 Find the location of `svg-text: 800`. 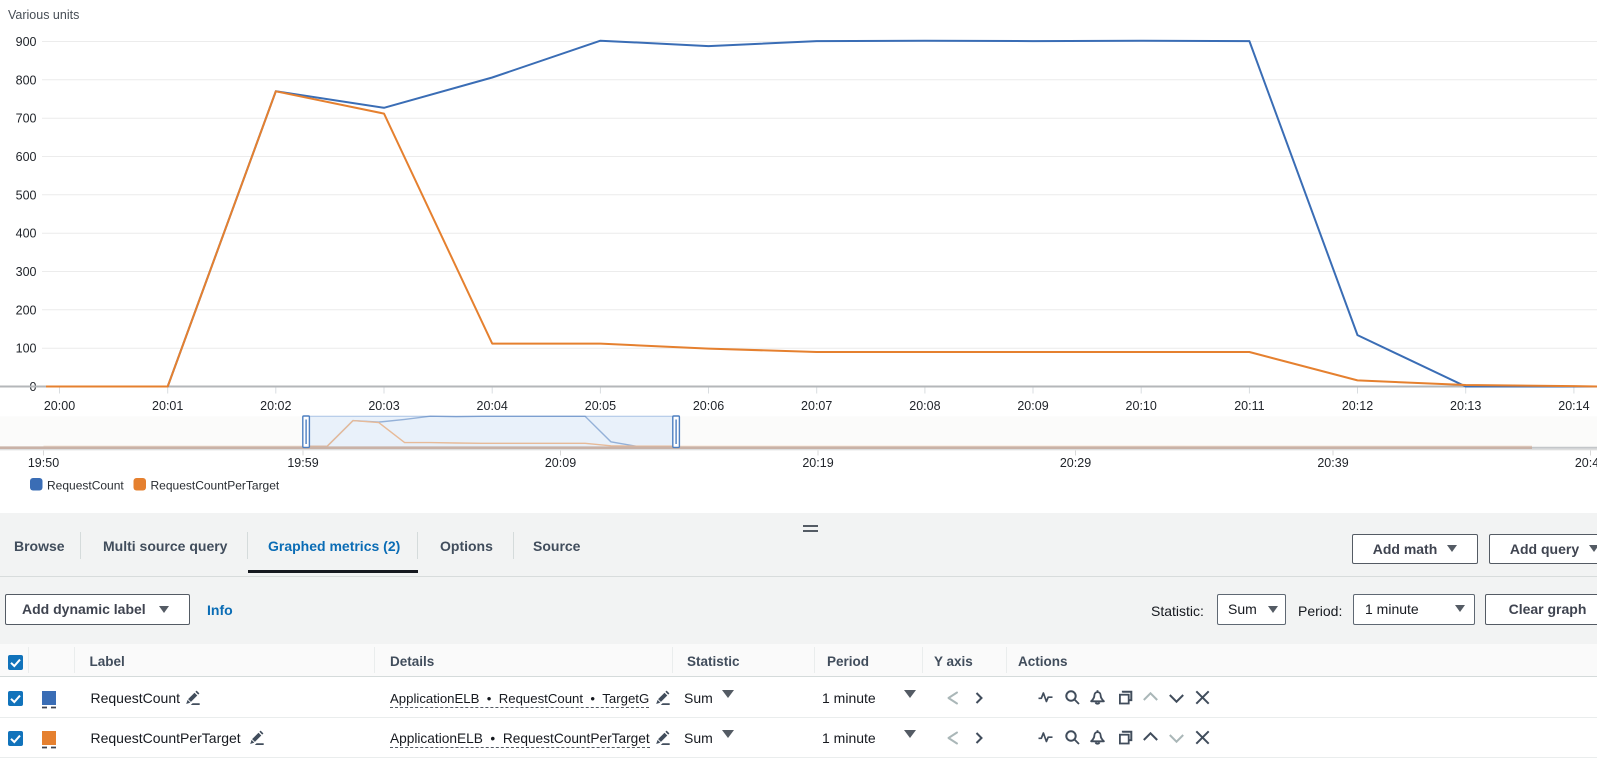

svg-text: 800 is located at coordinates (26, 80).